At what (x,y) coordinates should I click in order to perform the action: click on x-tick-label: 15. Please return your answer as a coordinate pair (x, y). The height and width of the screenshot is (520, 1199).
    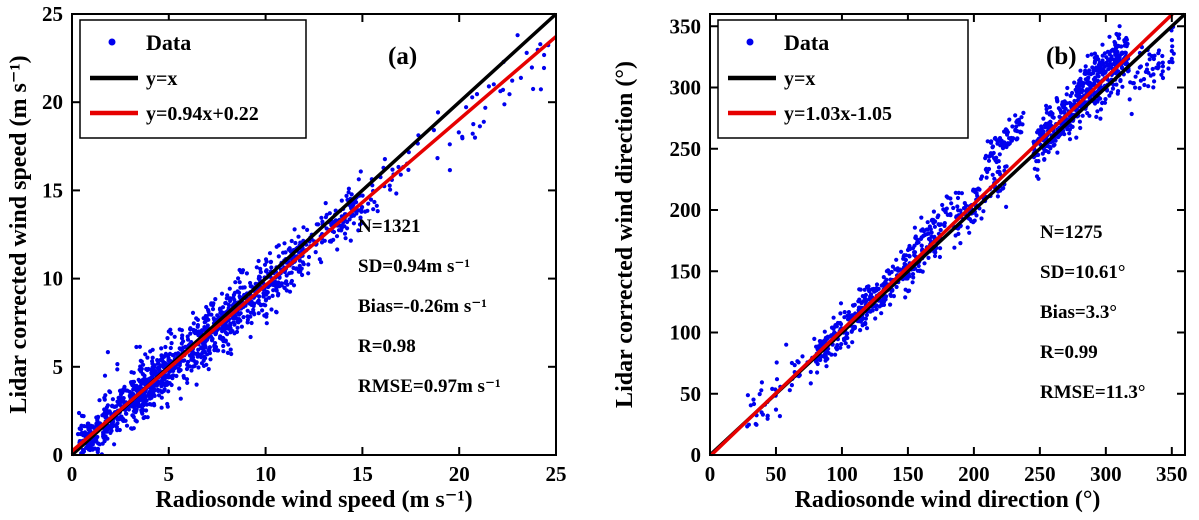
    Looking at the image, I should click on (362, 474).